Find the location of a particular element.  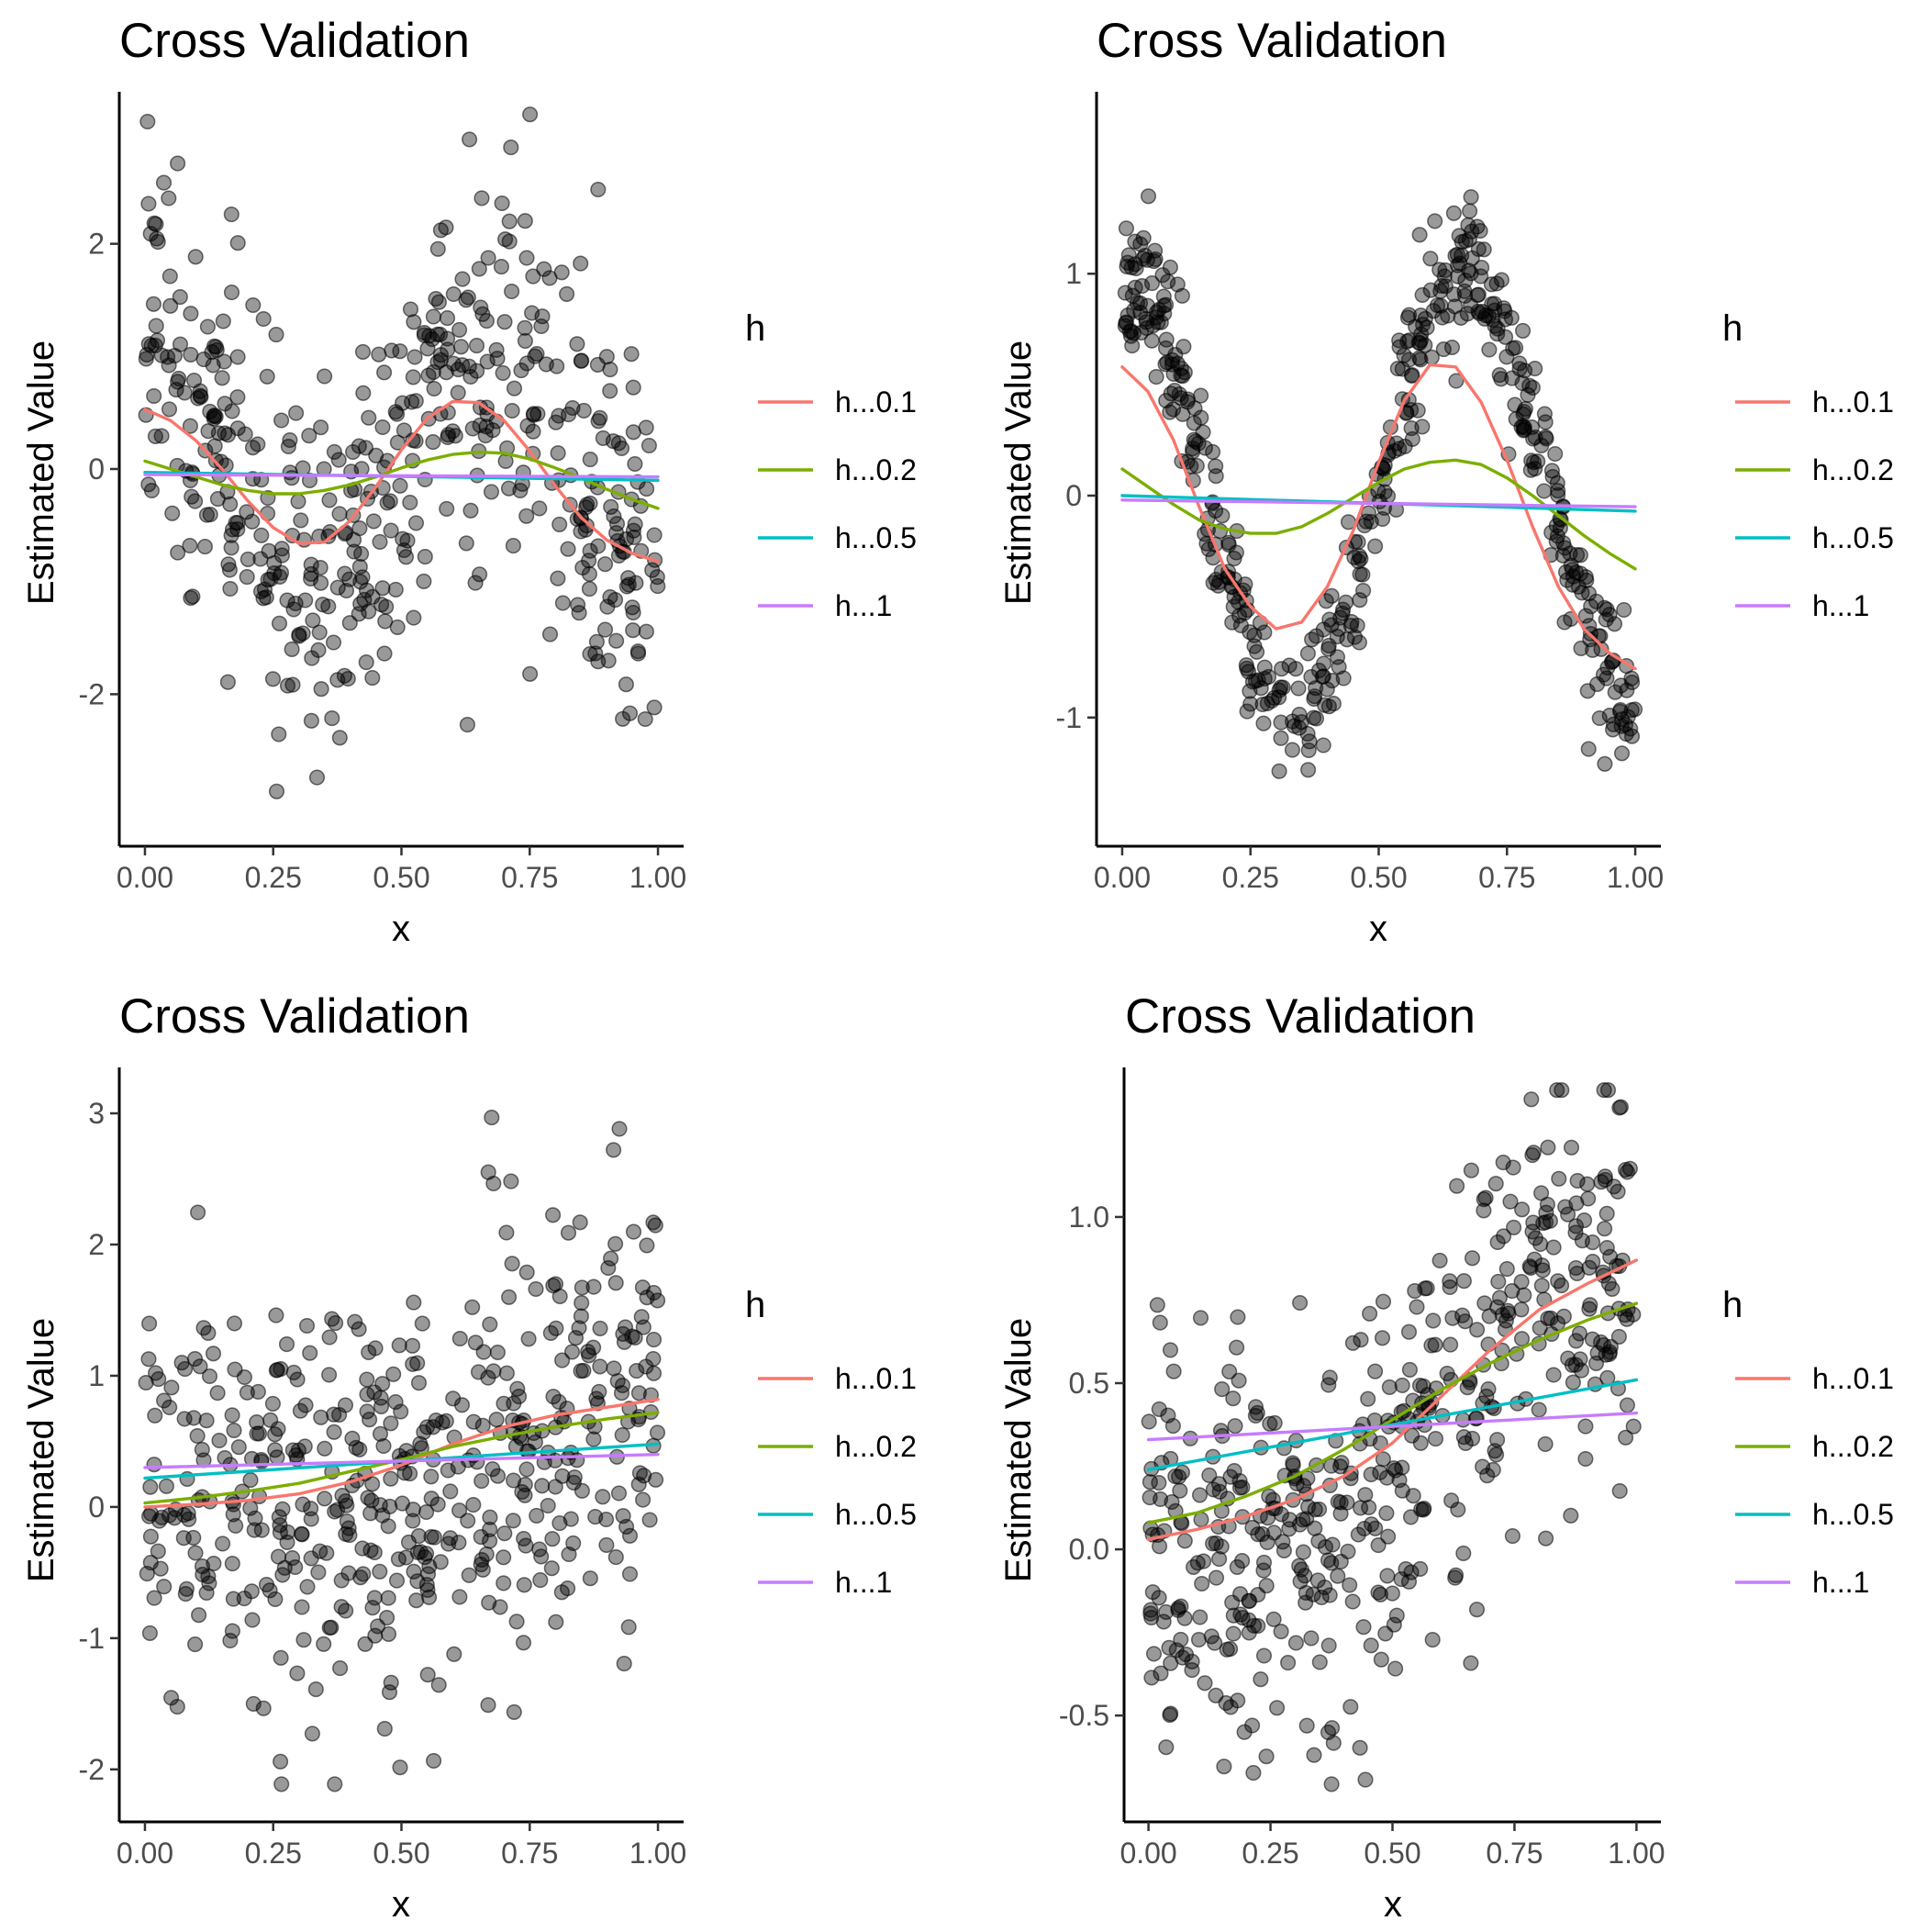

panel-4-legend-label-2: h...0.2 is located at coordinates (1853, 1446).